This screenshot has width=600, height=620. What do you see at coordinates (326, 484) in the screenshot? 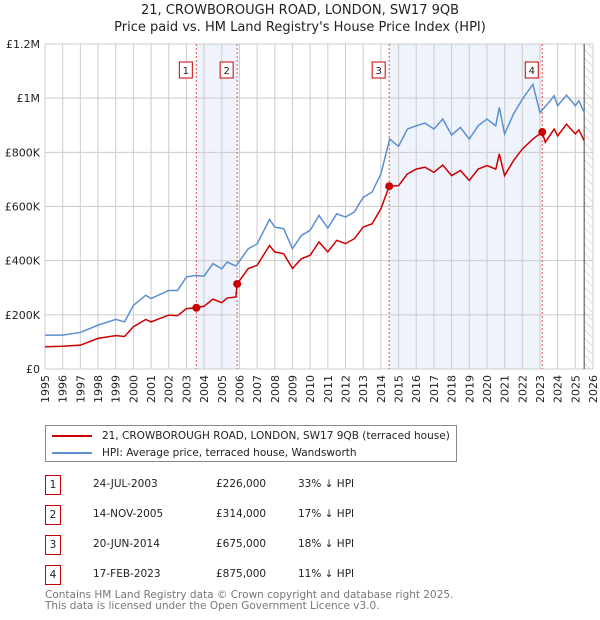
I see `sale-hpi-diff: 33% ↓ HPI` at bounding box center [326, 484].